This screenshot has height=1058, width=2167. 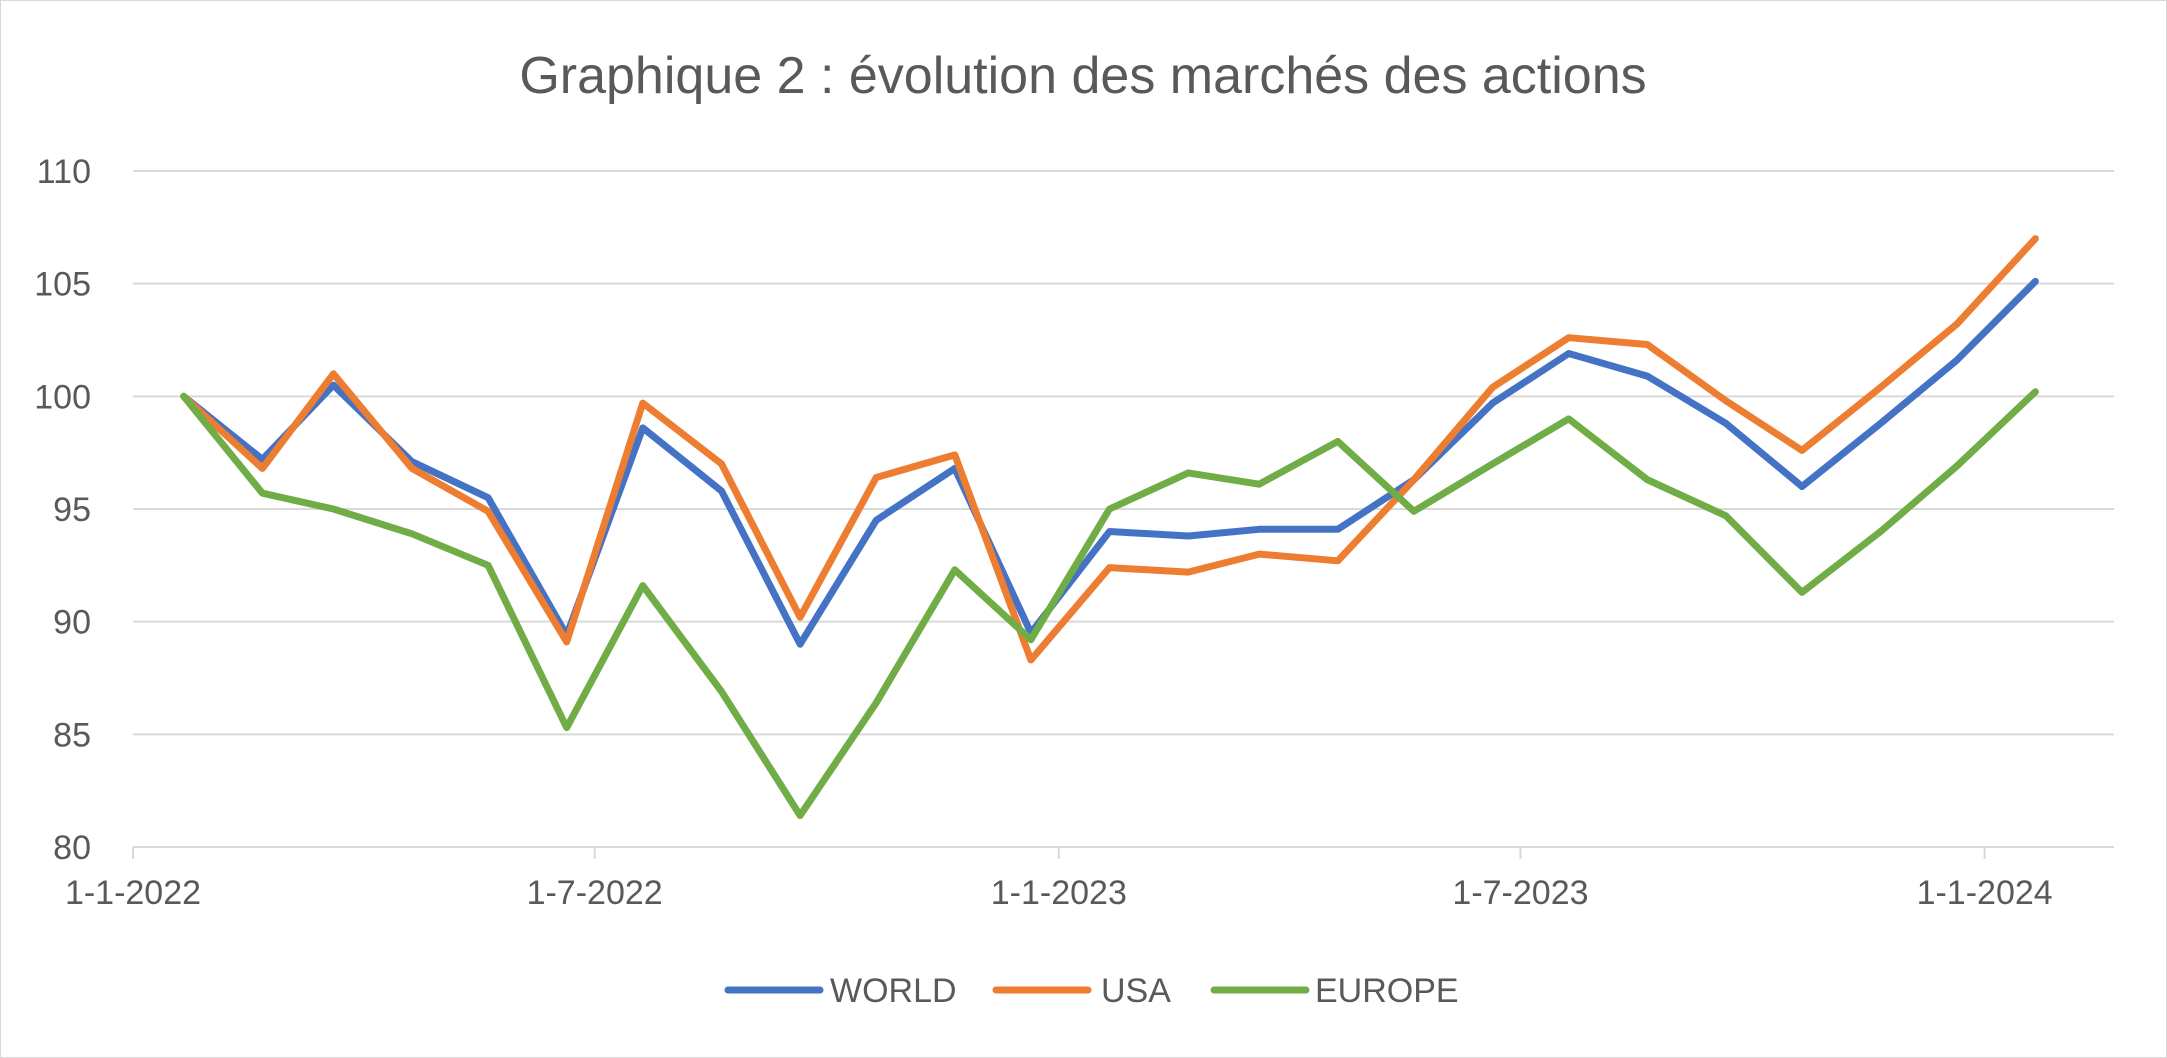 What do you see at coordinates (72, 735) in the screenshot?
I see `y-tick-label: 85` at bounding box center [72, 735].